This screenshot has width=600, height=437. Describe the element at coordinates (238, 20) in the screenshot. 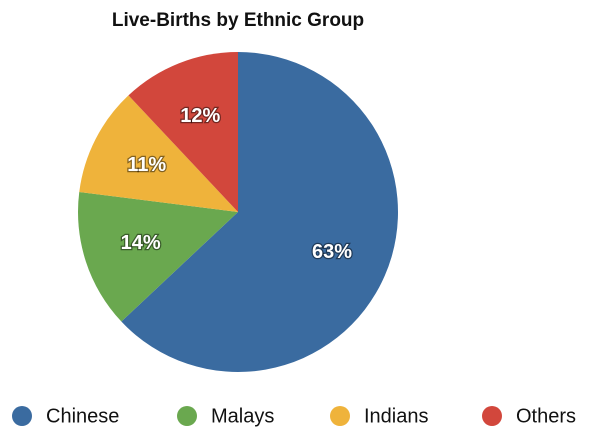

I see `chart-title: Live-Births by Ethnic Group` at that location.